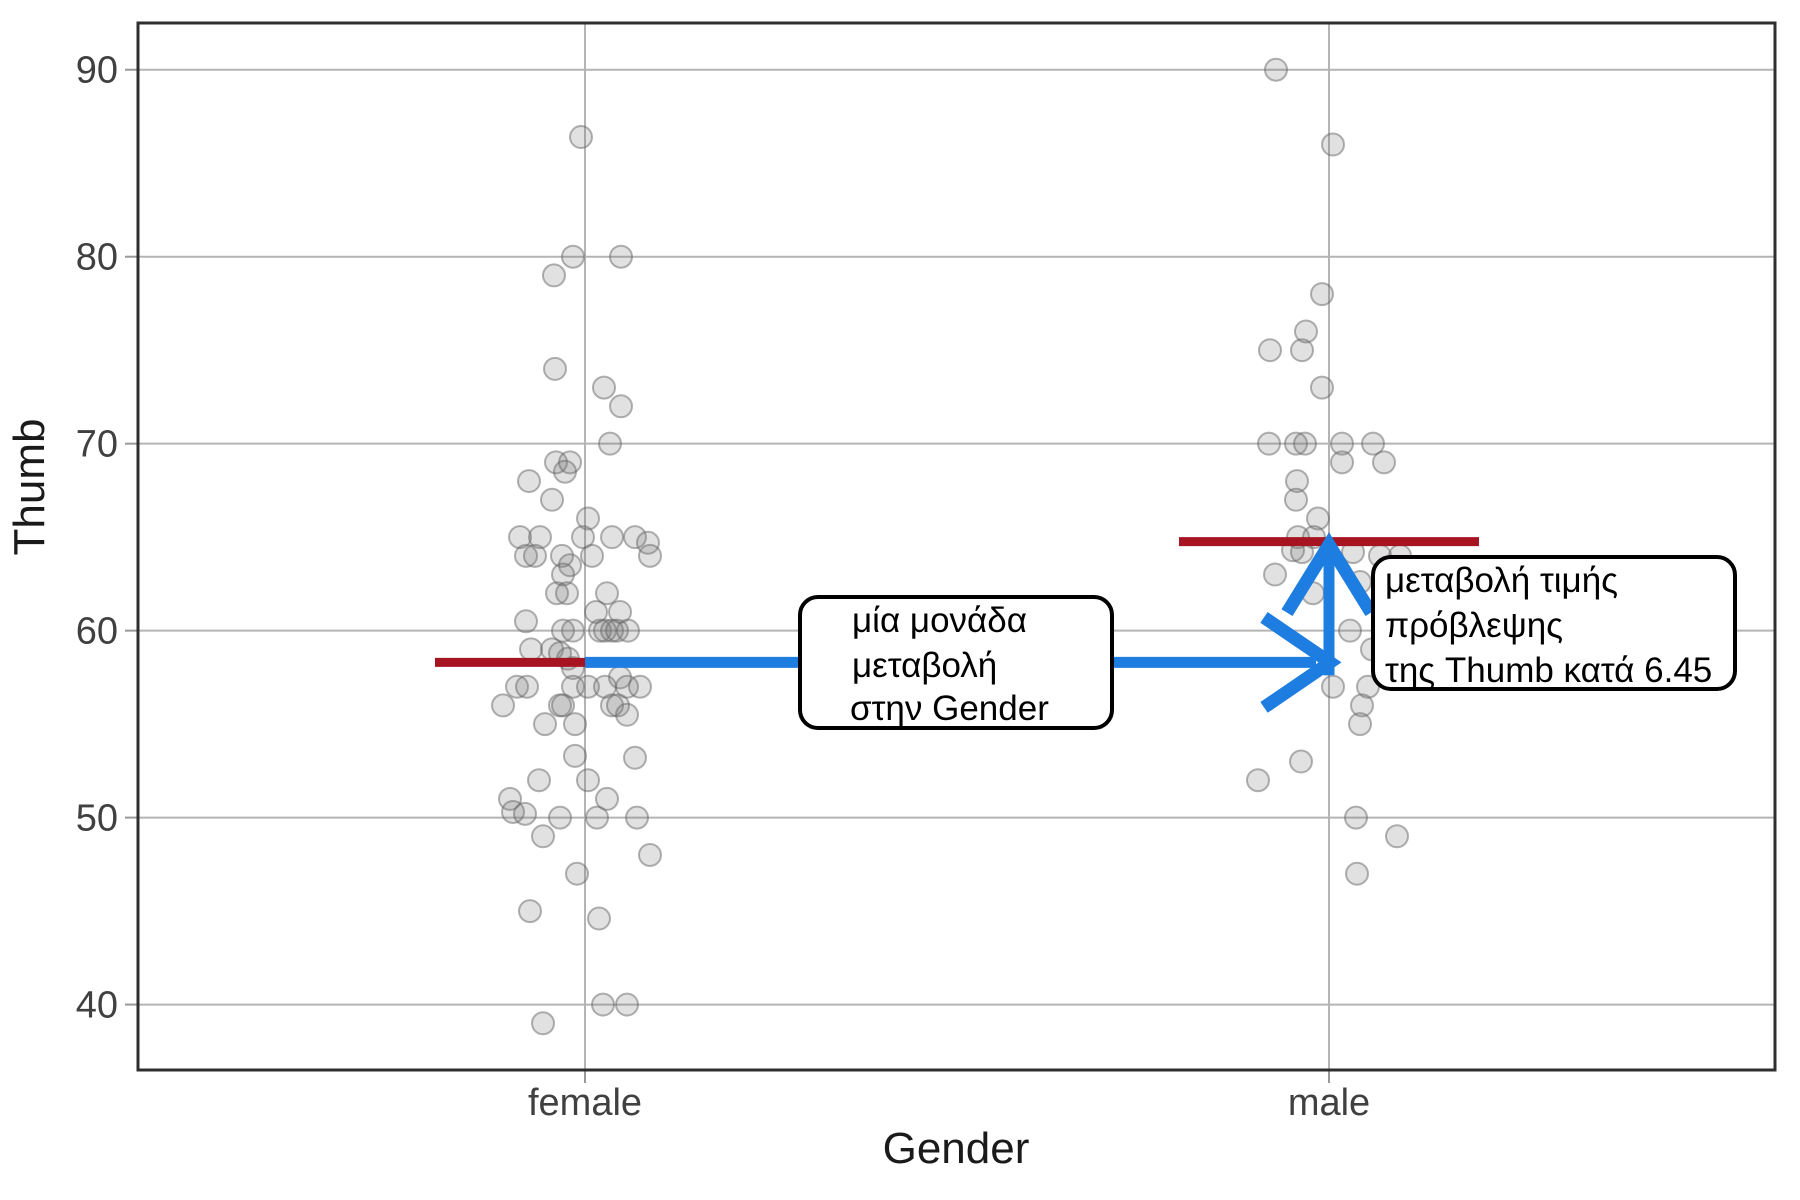 The image size is (1800, 1200). What do you see at coordinates (939, 620) in the screenshot?
I see `unit-change-line-1: μία μονάδα` at bounding box center [939, 620].